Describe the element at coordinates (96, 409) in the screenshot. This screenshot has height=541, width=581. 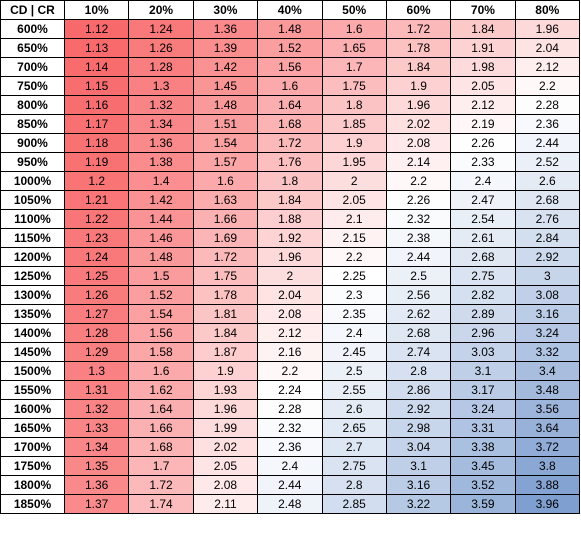
I see `table-cell: 1.32` at that location.